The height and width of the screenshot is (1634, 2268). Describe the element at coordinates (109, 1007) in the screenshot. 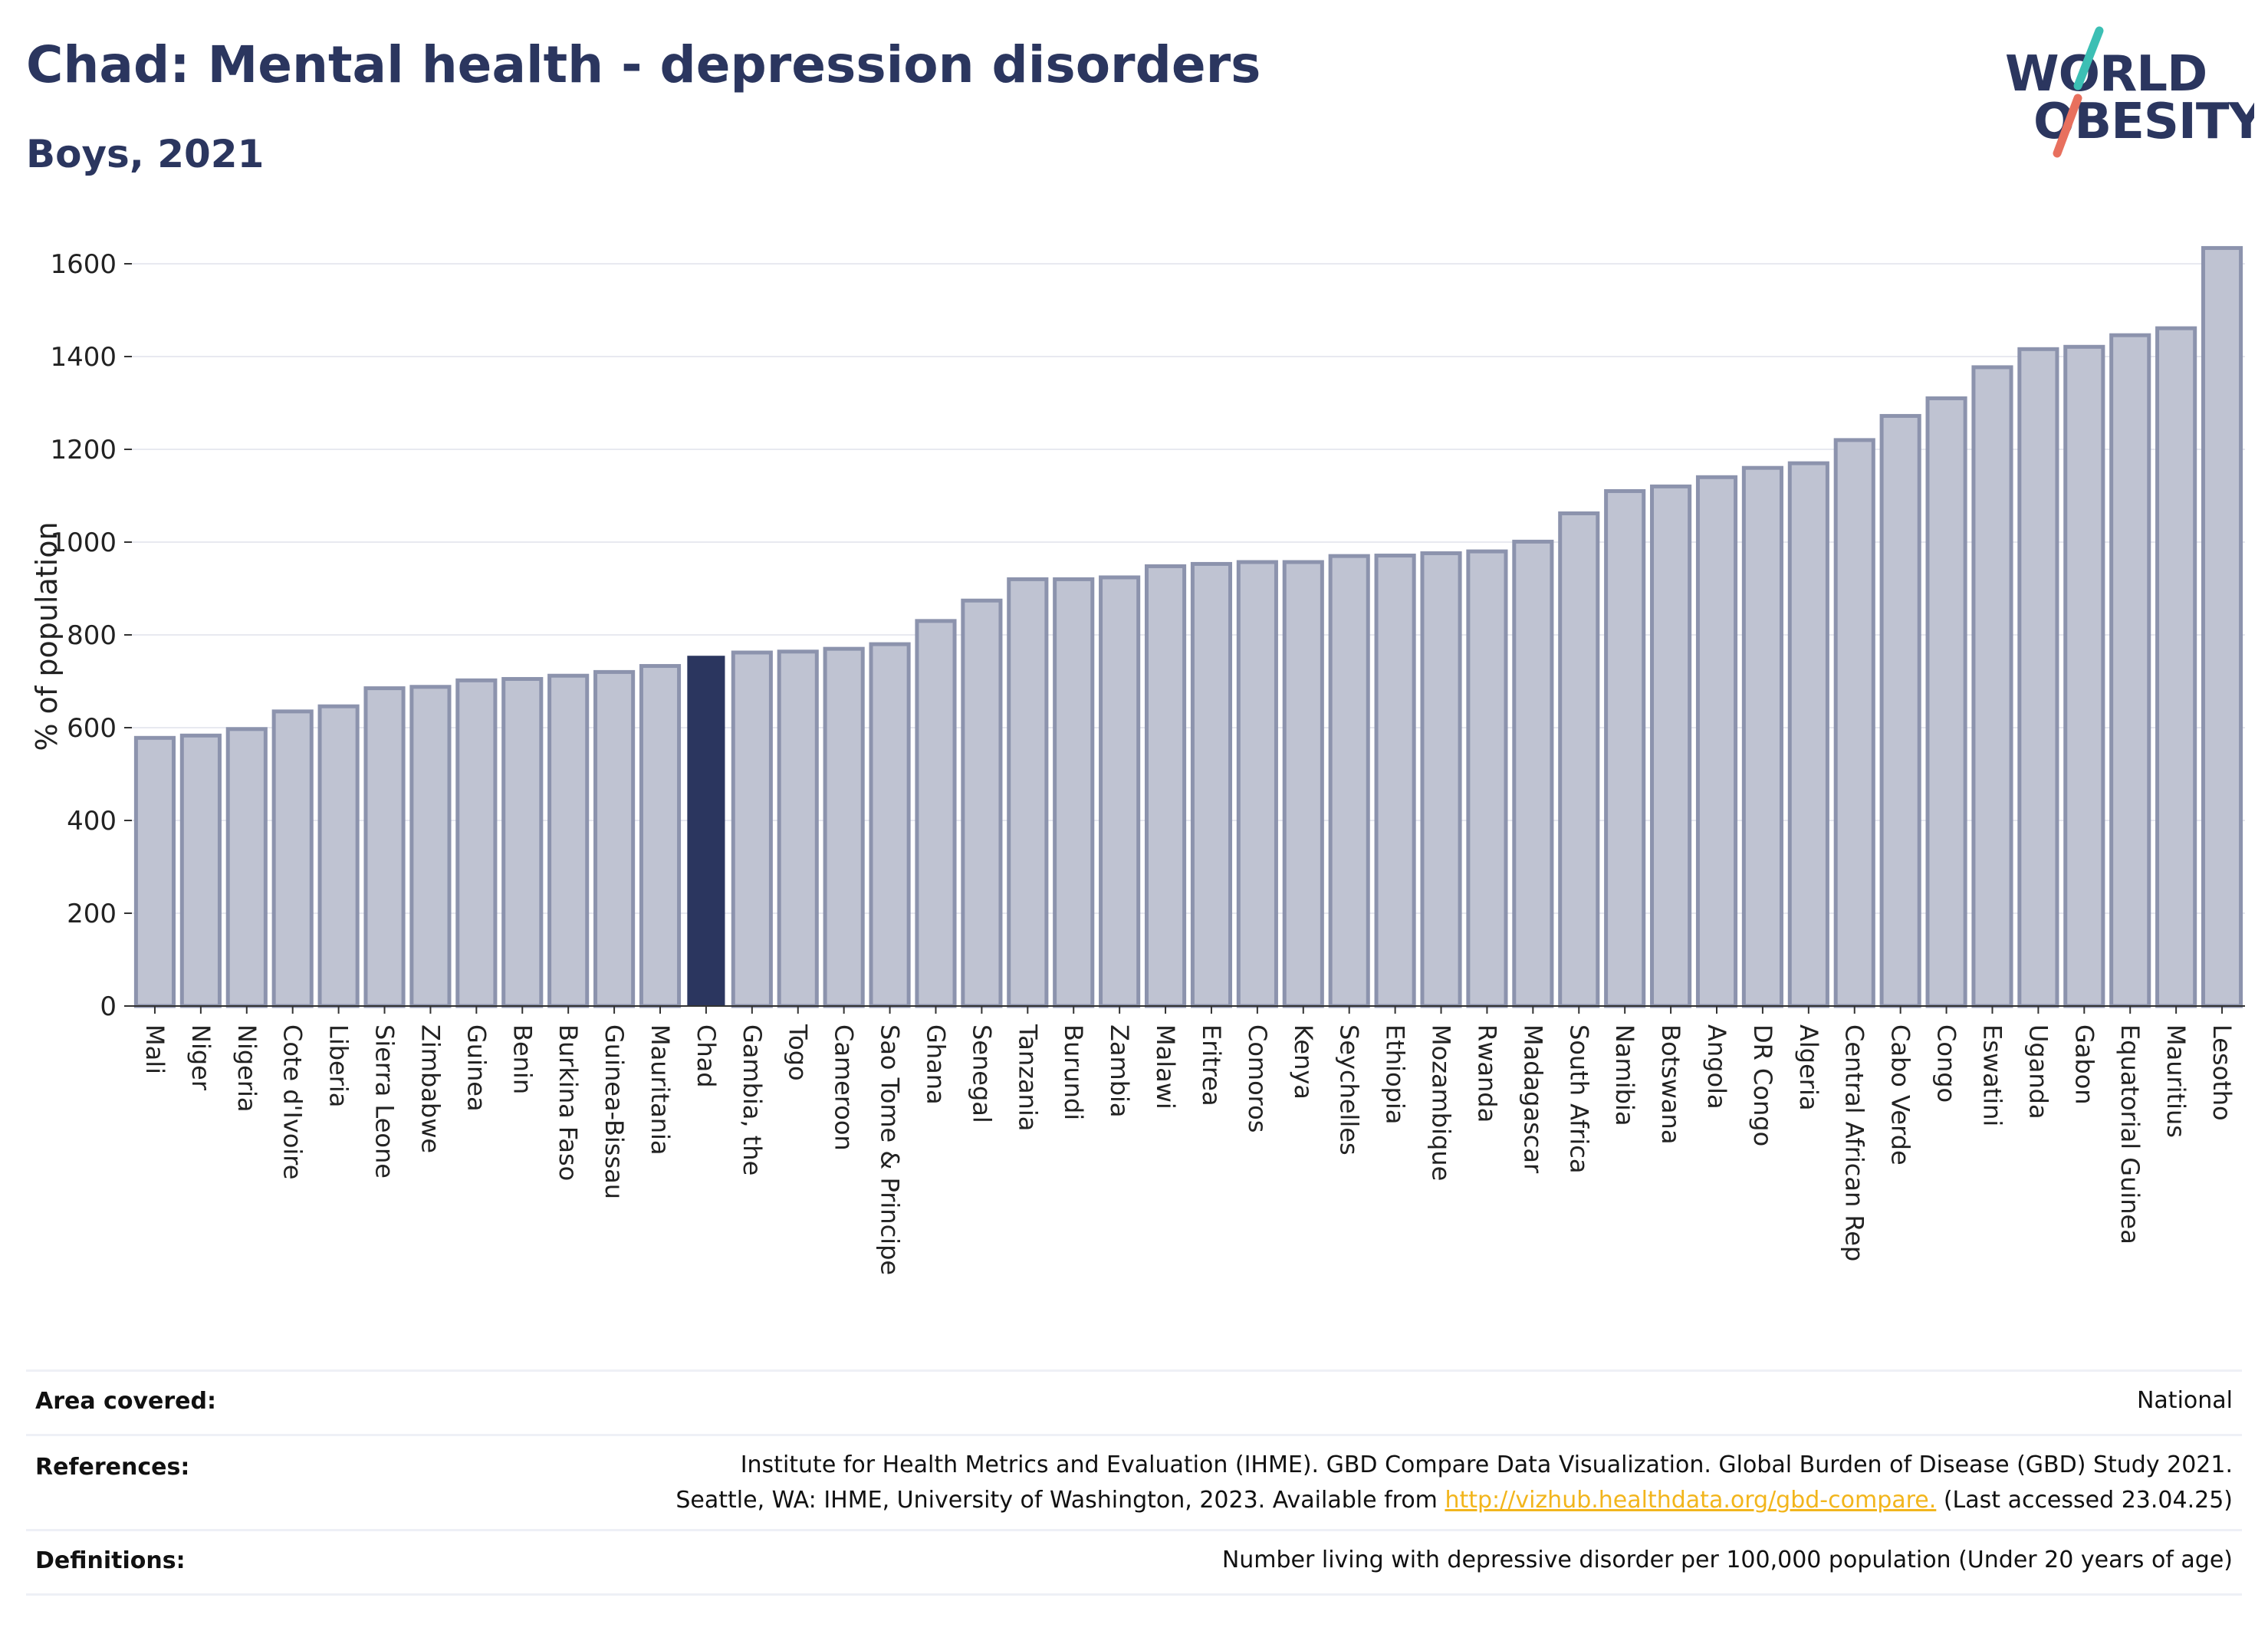

I see `y-tick-label: 0` at that location.